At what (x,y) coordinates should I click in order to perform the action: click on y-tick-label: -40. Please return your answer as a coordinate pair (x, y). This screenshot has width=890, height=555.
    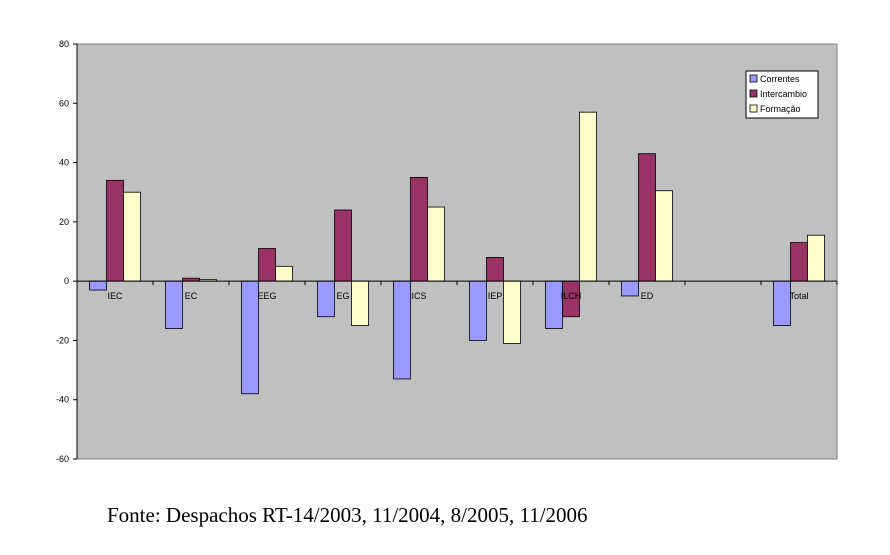
    Looking at the image, I should click on (62, 400).